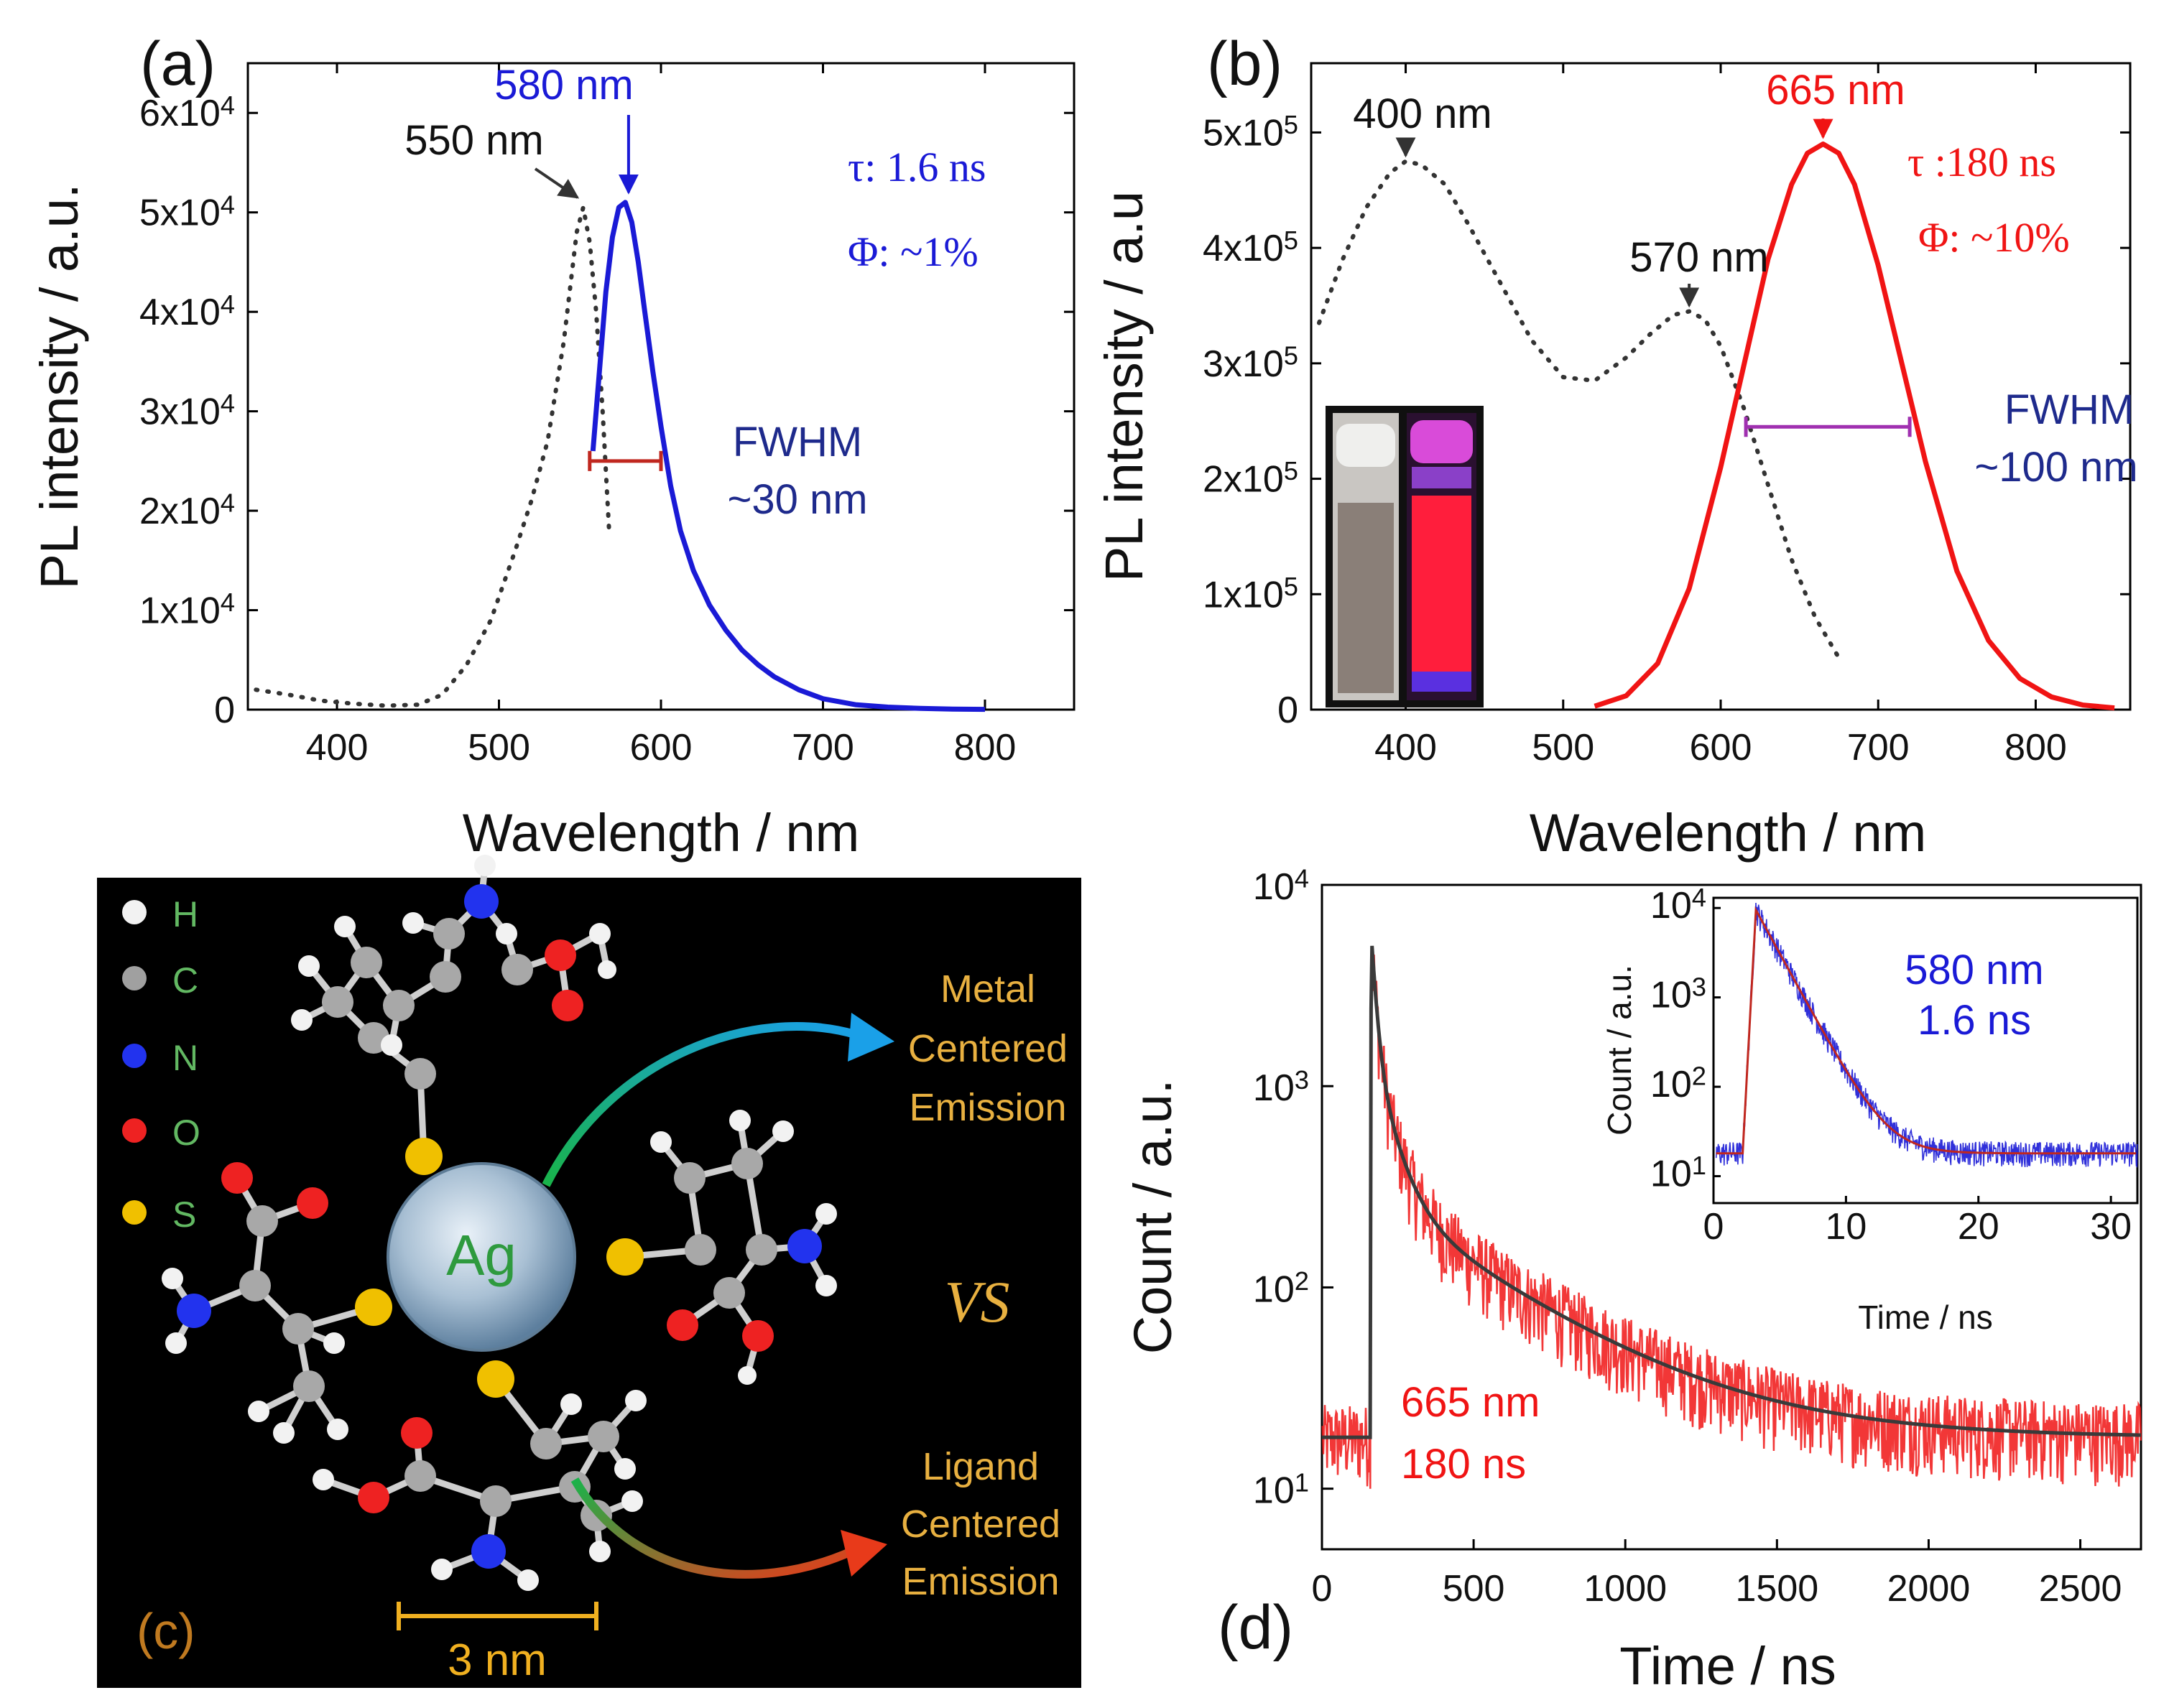 The width and height of the screenshot is (2169, 1708). I want to click on panel-b-y-axis-label: PL intensity / a.u, so click(1124, 386).